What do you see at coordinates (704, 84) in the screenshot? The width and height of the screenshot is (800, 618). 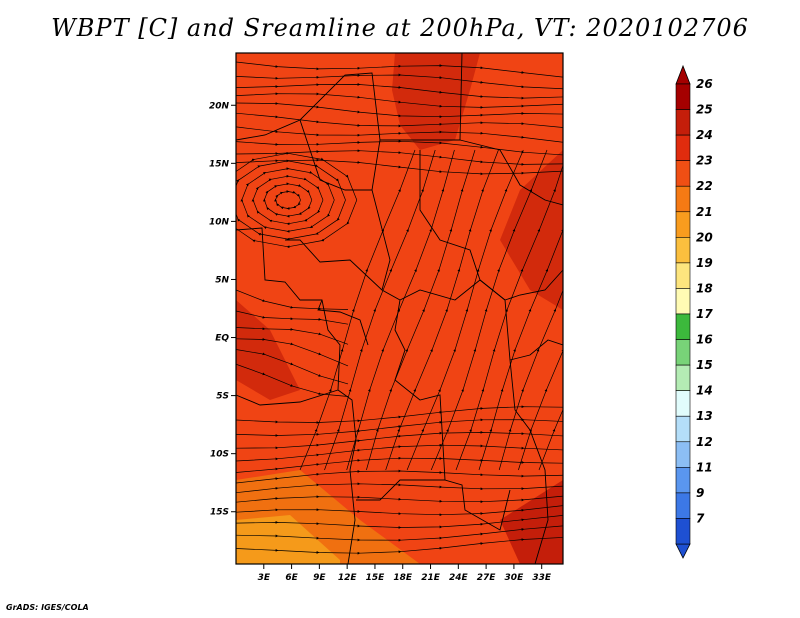 I see `colorbar-label: 26` at bounding box center [704, 84].